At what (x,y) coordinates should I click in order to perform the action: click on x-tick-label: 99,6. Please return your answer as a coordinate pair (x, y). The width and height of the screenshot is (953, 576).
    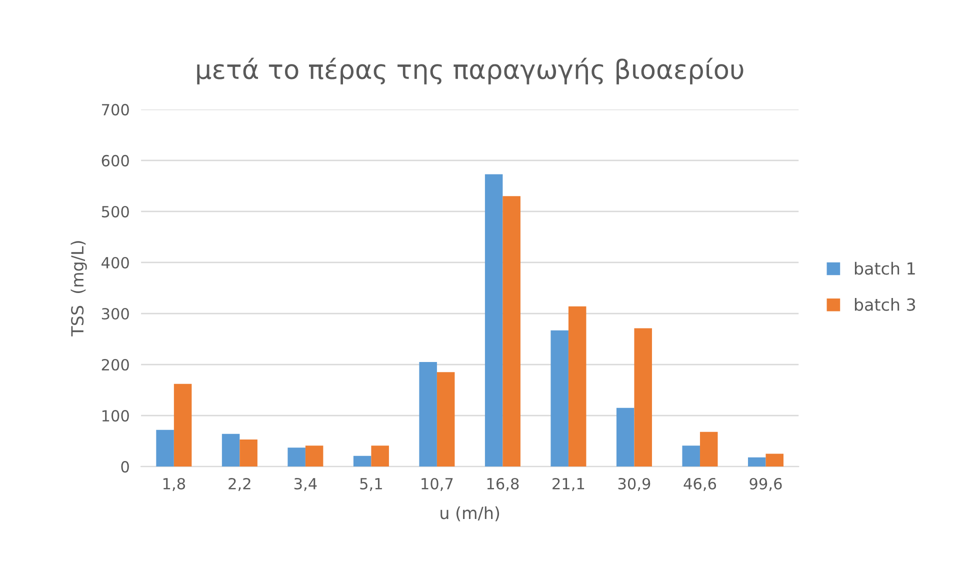
    Looking at the image, I should click on (766, 485).